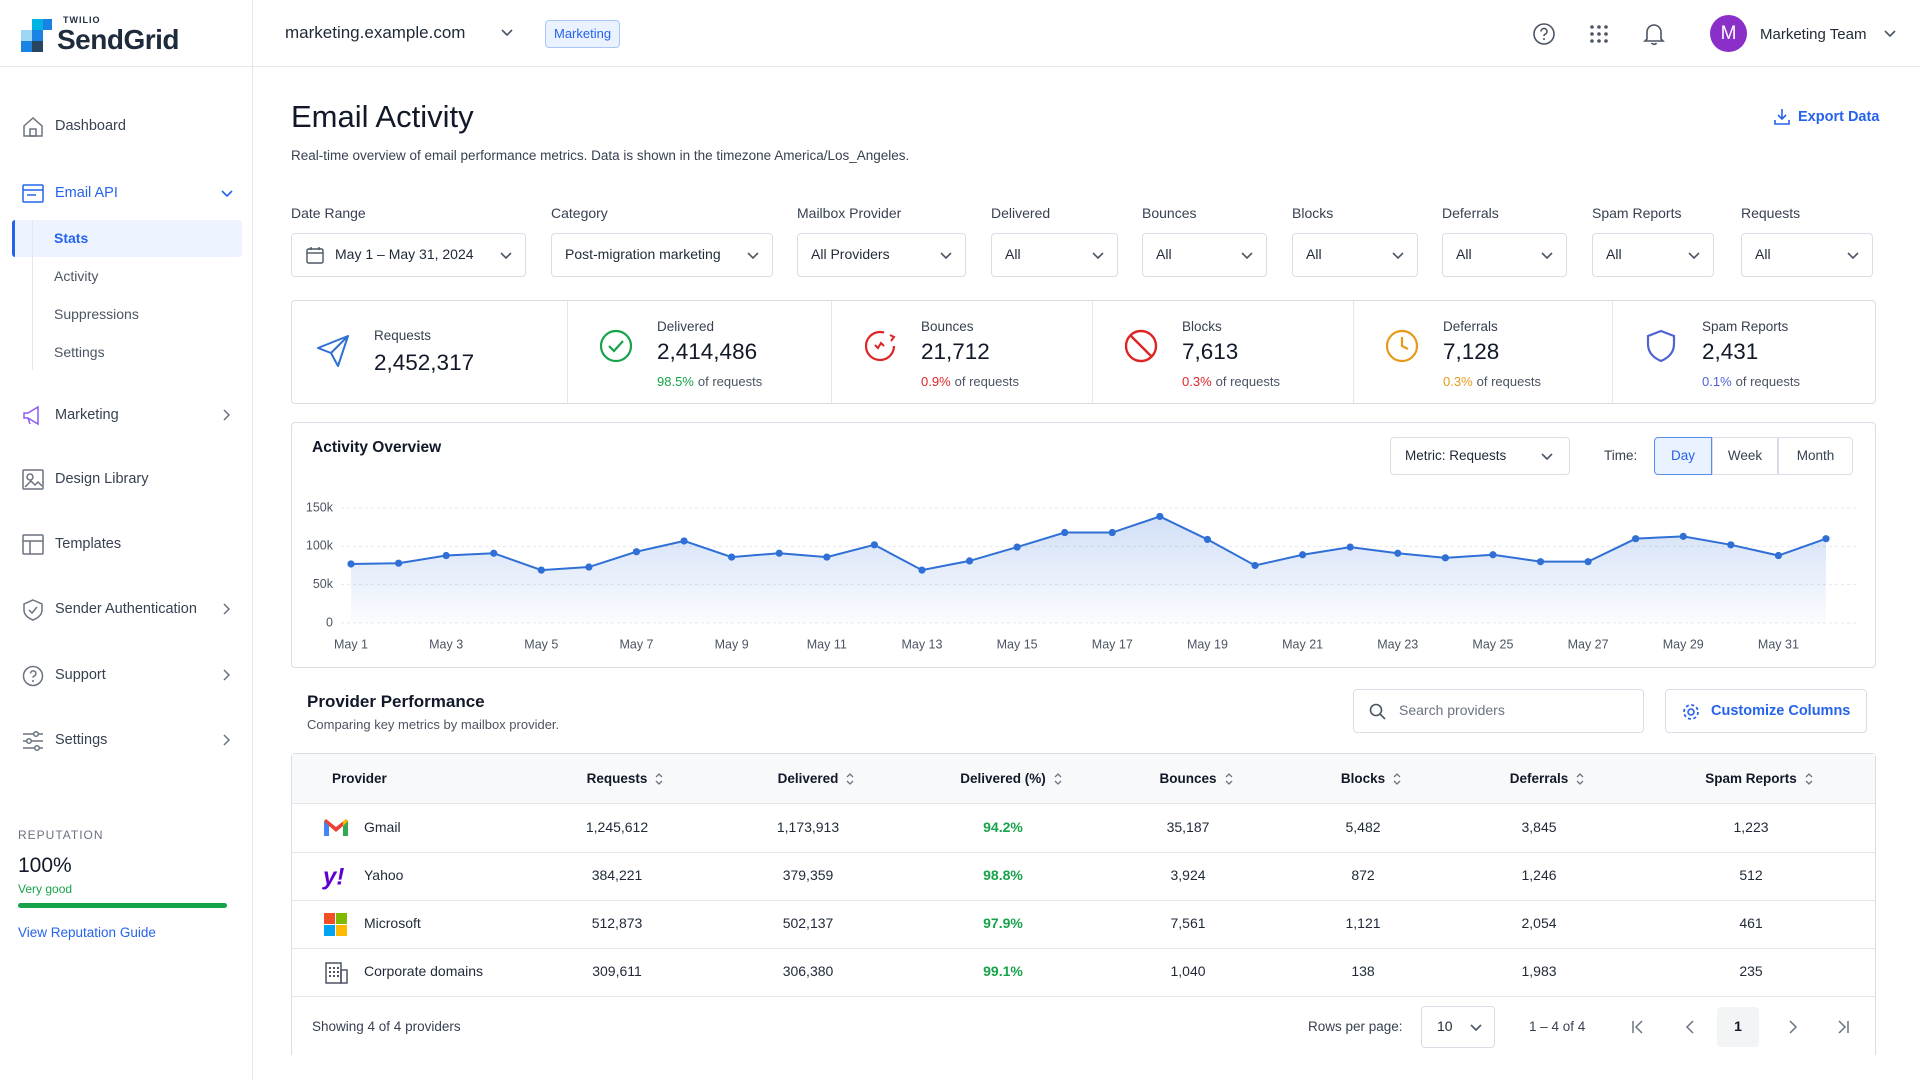 The height and width of the screenshot is (1080, 1920). I want to click on nav-item: Design Library, so click(102, 478).